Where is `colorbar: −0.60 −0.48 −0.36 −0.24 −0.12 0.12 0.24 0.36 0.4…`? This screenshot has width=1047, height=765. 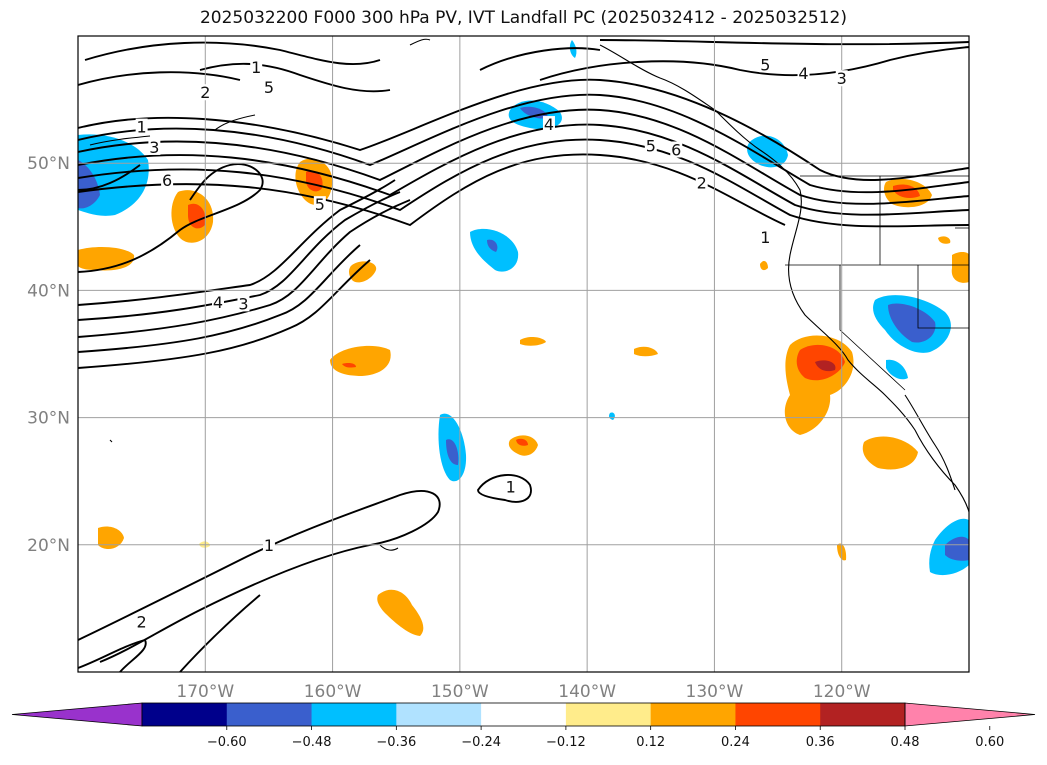
colorbar: −0.60 −0.48 −0.36 −0.24 −0.12 0.12 0.24 0.36 0.4… is located at coordinates (523, 726).